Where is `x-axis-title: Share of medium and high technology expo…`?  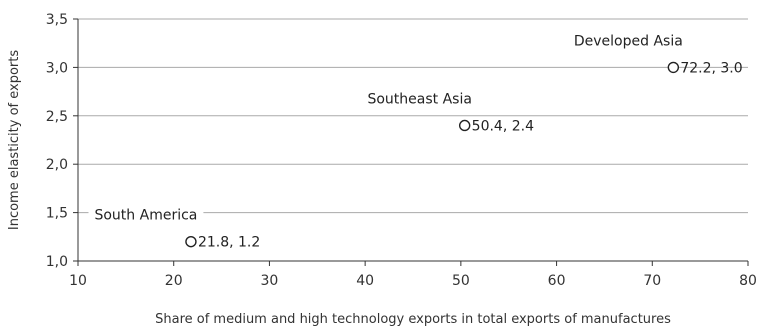 x-axis-title: Share of medium and high technology expo… is located at coordinates (413, 319).